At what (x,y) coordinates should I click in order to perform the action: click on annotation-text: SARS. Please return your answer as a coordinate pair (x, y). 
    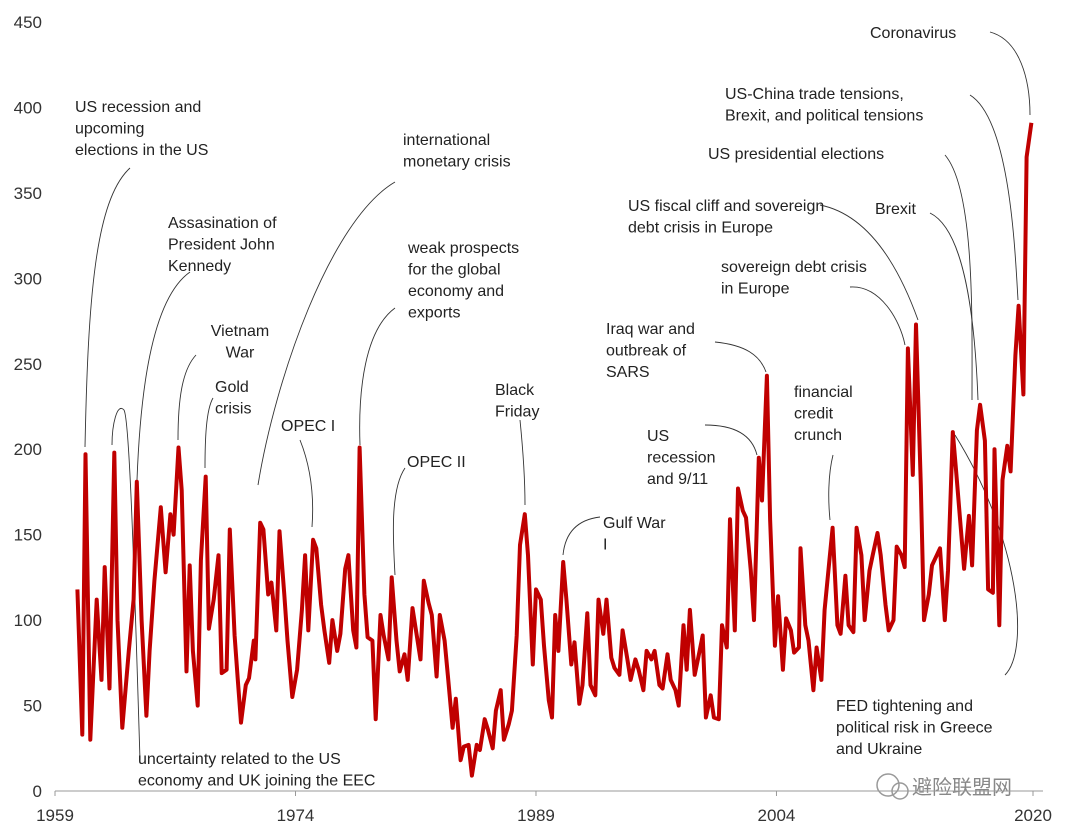
    Looking at the image, I should click on (628, 372).